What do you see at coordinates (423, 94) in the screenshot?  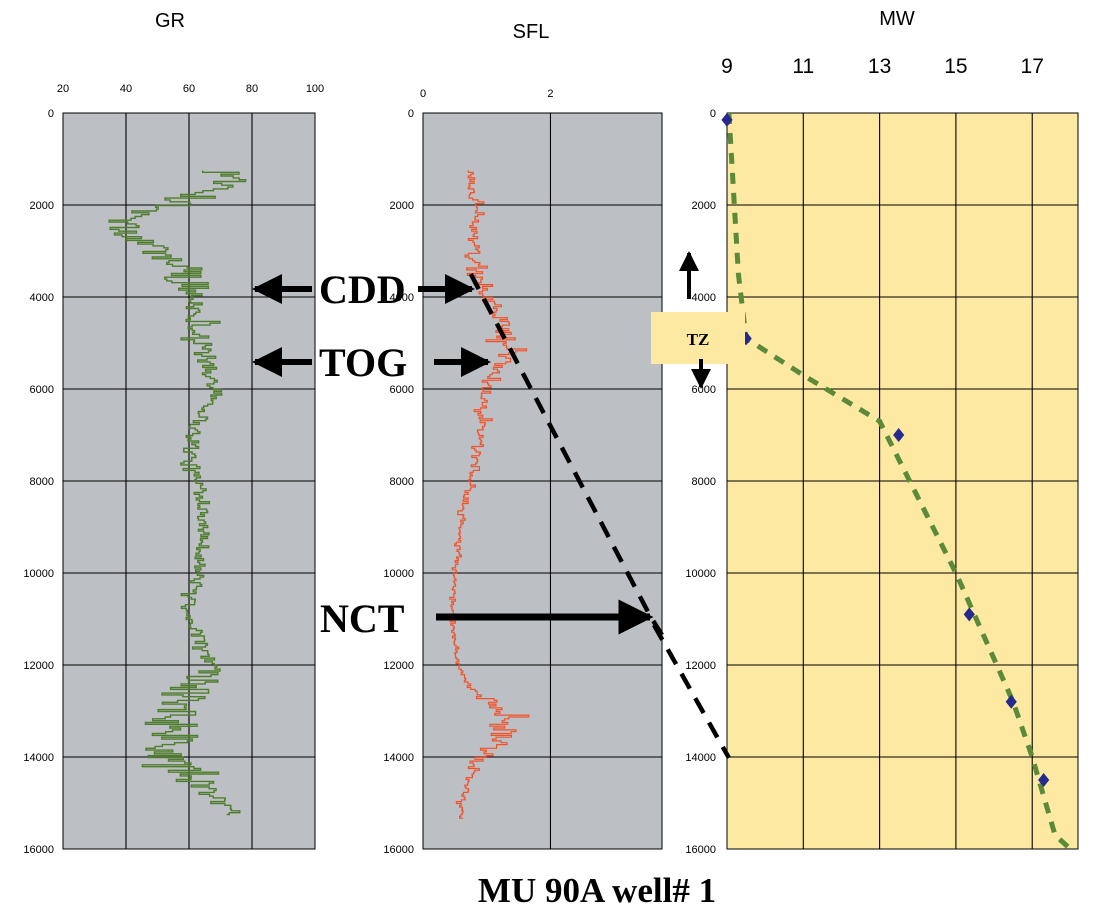 I see `sfl-x-tick-label: 0` at bounding box center [423, 94].